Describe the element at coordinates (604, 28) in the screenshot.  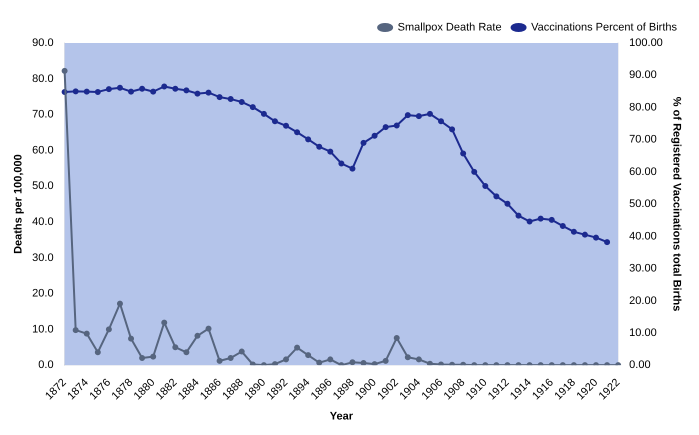
I see `legend-label: Vaccinations Percent of Births` at that location.